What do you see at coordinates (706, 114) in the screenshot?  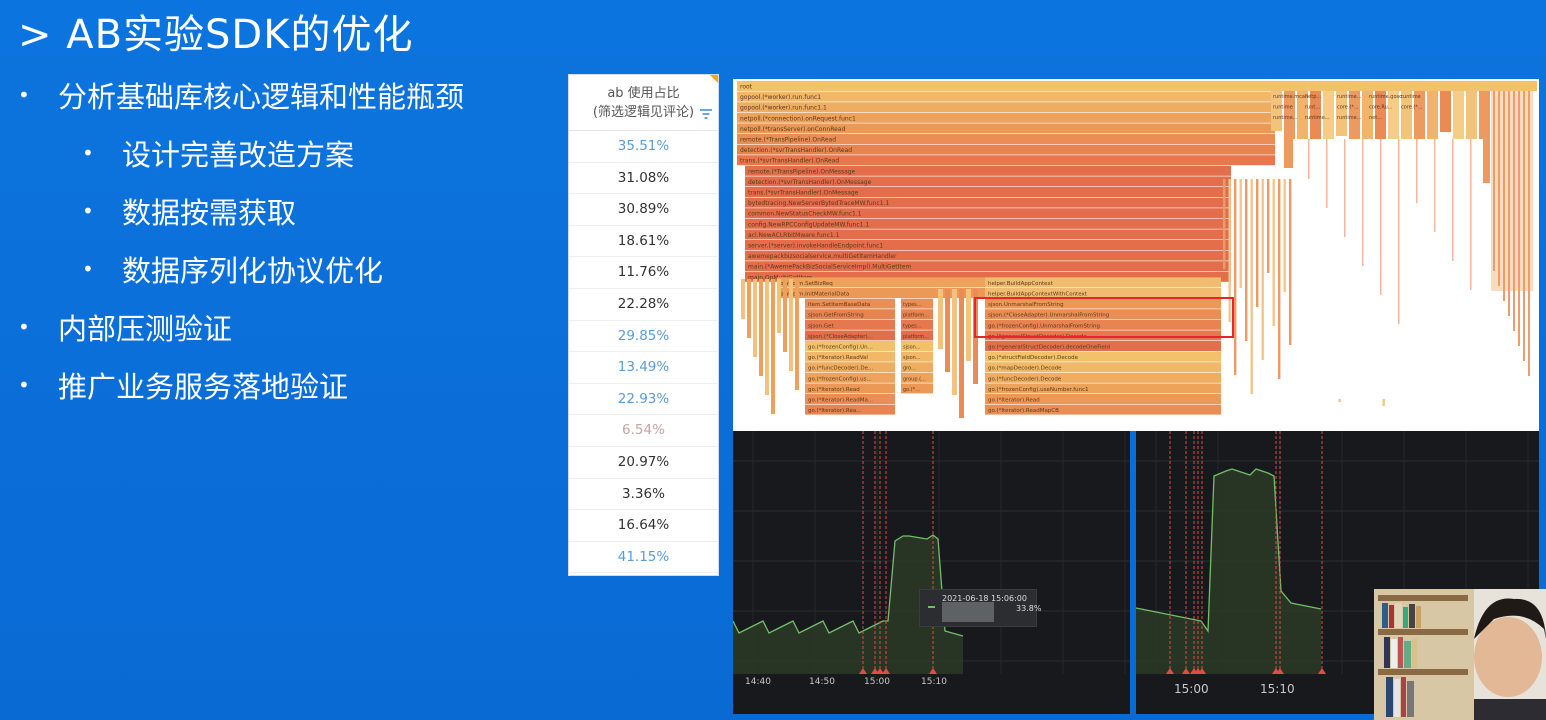 I see `filter-icon` at bounding box center [706, 114].